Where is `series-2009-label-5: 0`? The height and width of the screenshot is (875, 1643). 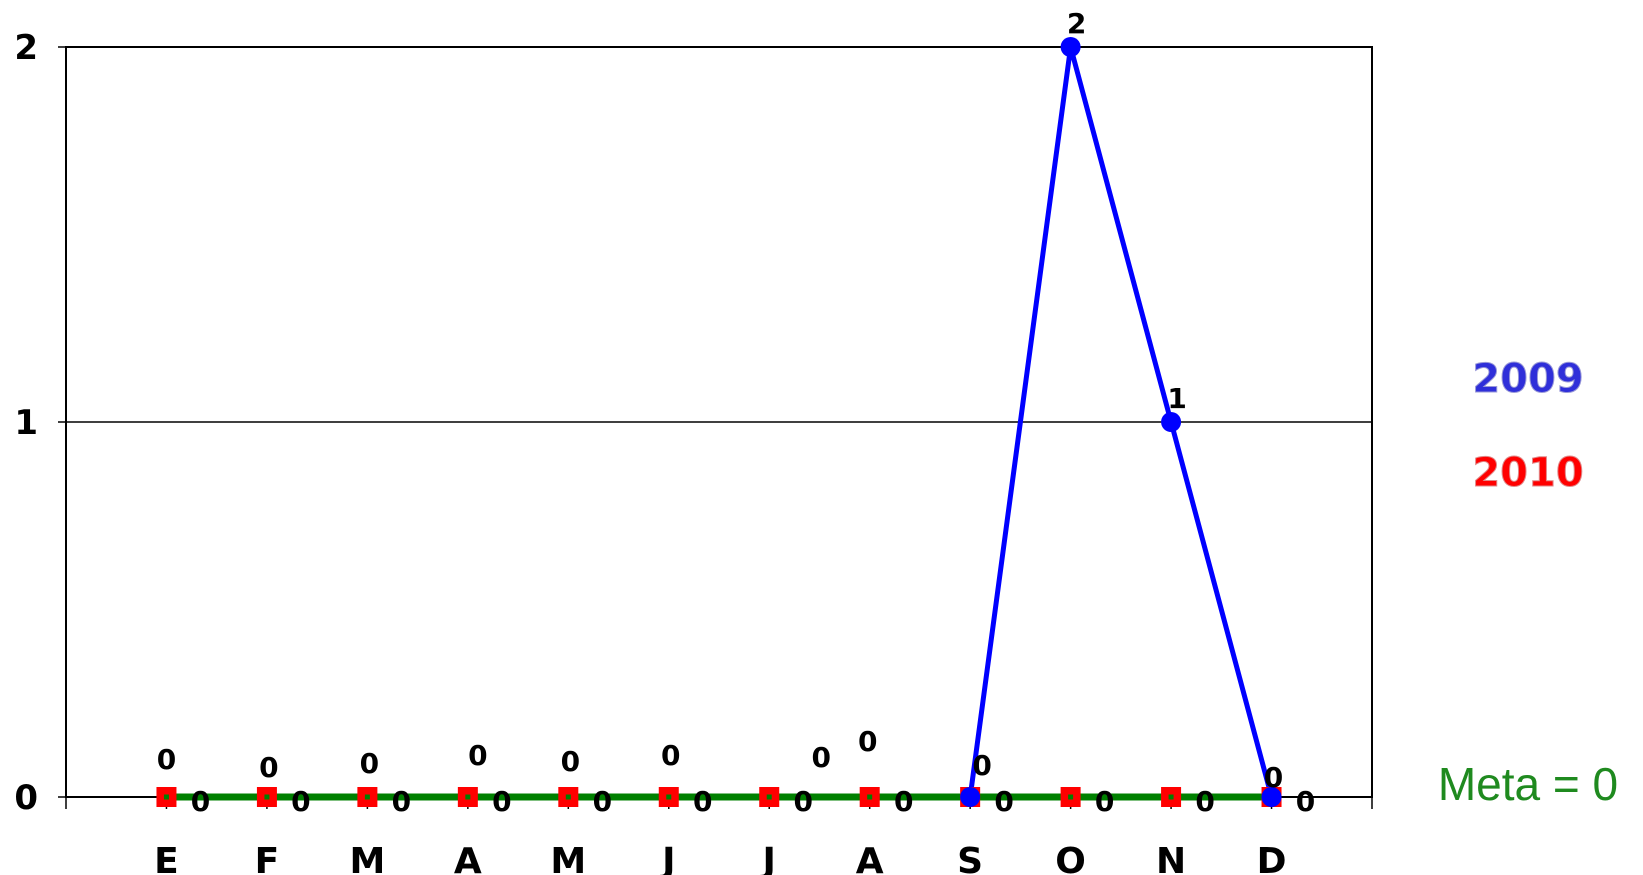
series-2009-label-5: 0 is located at coordinates (670, 755).